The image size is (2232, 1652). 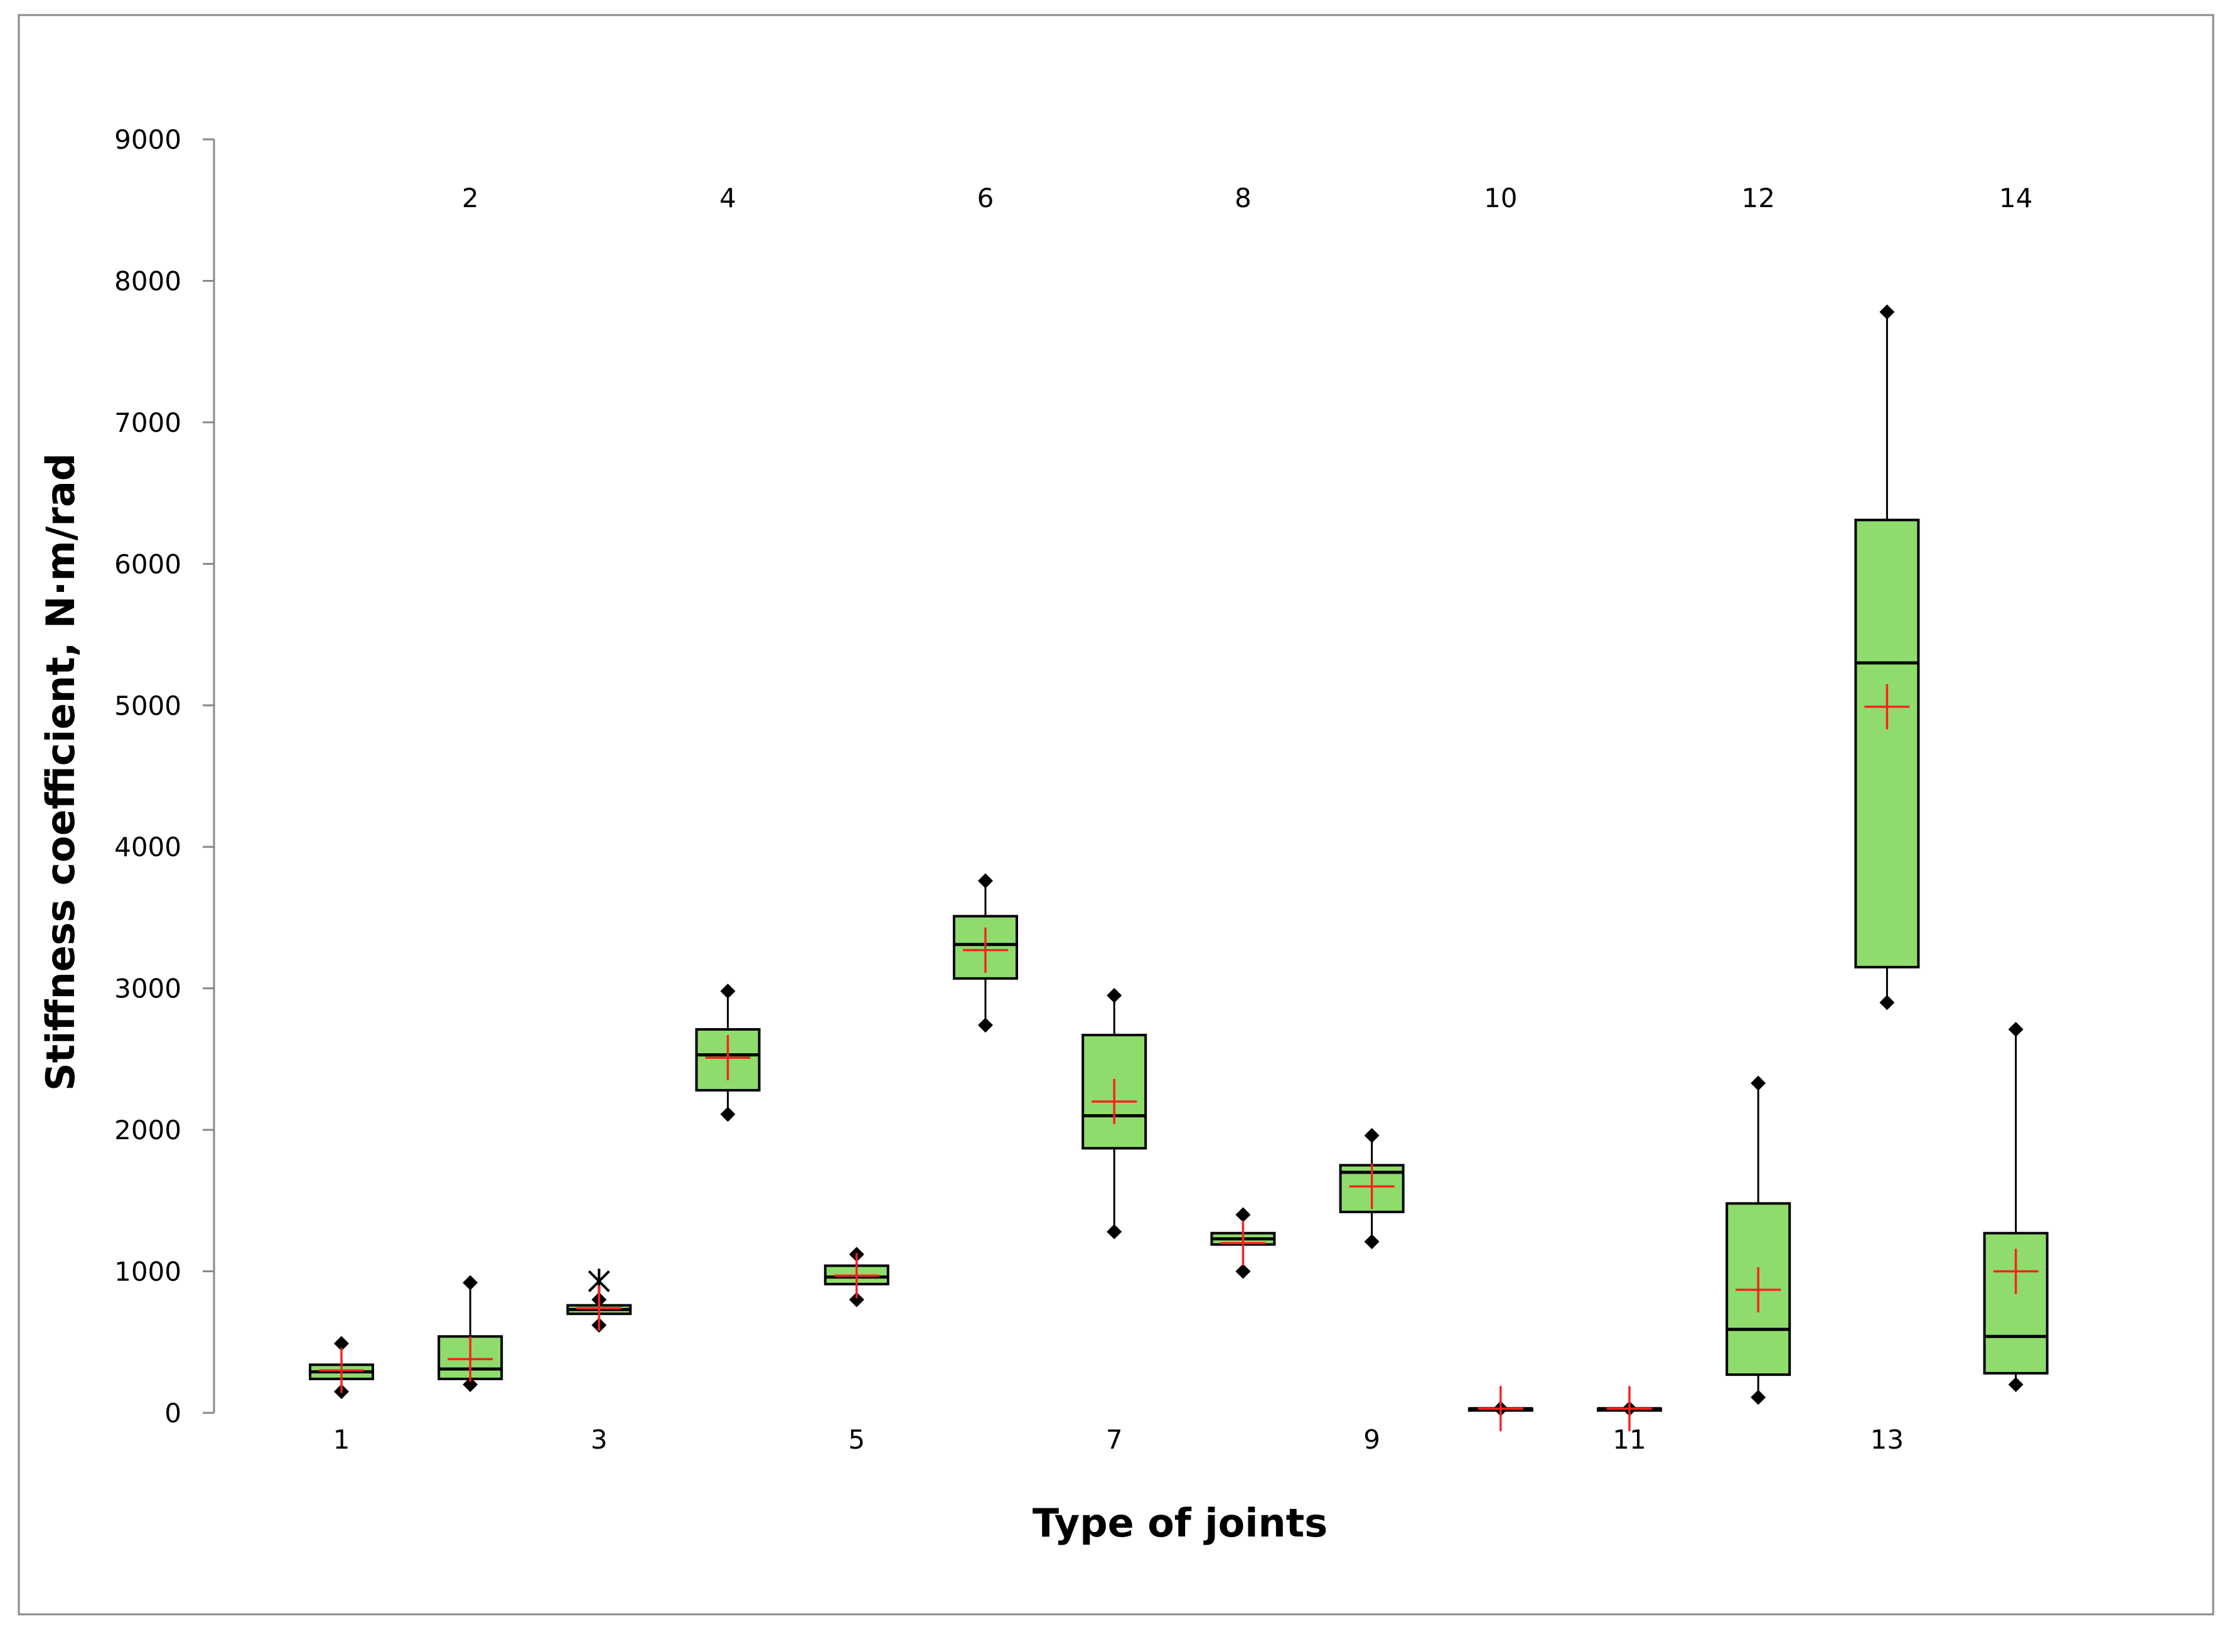 I want to click on y-axis: 0 1000 2000 3000 4000 5000 6000 7000 8000 9000, so click(x=164, y=776).